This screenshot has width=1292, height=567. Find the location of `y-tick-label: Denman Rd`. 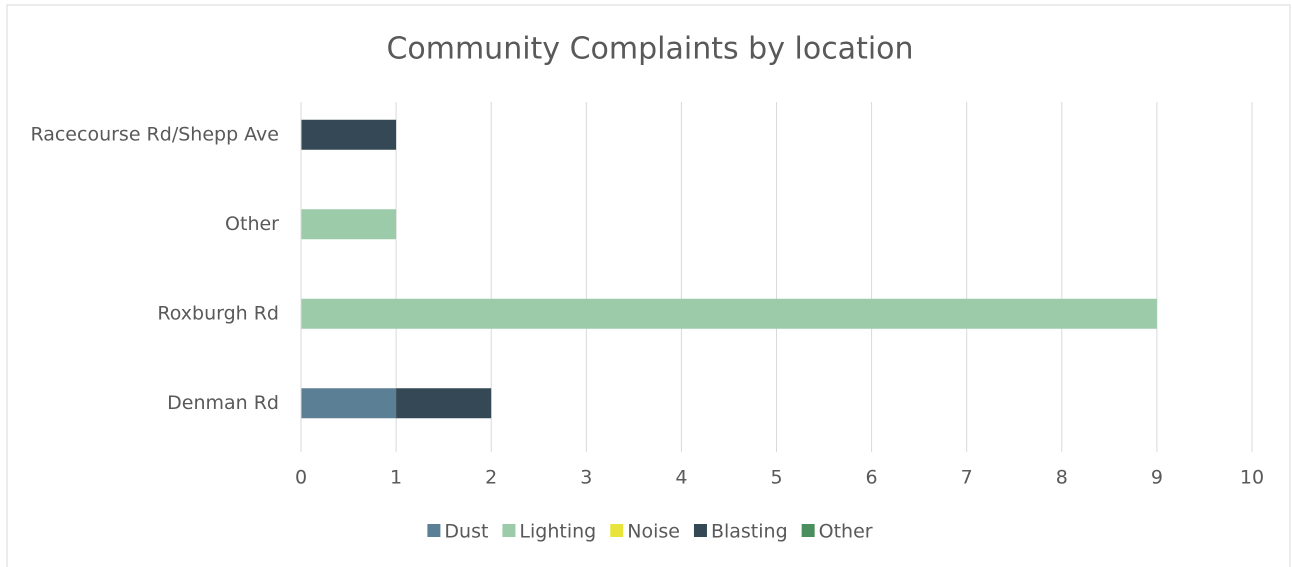

y-tick-label: Denman Rd is located at coordinates (223, 403).